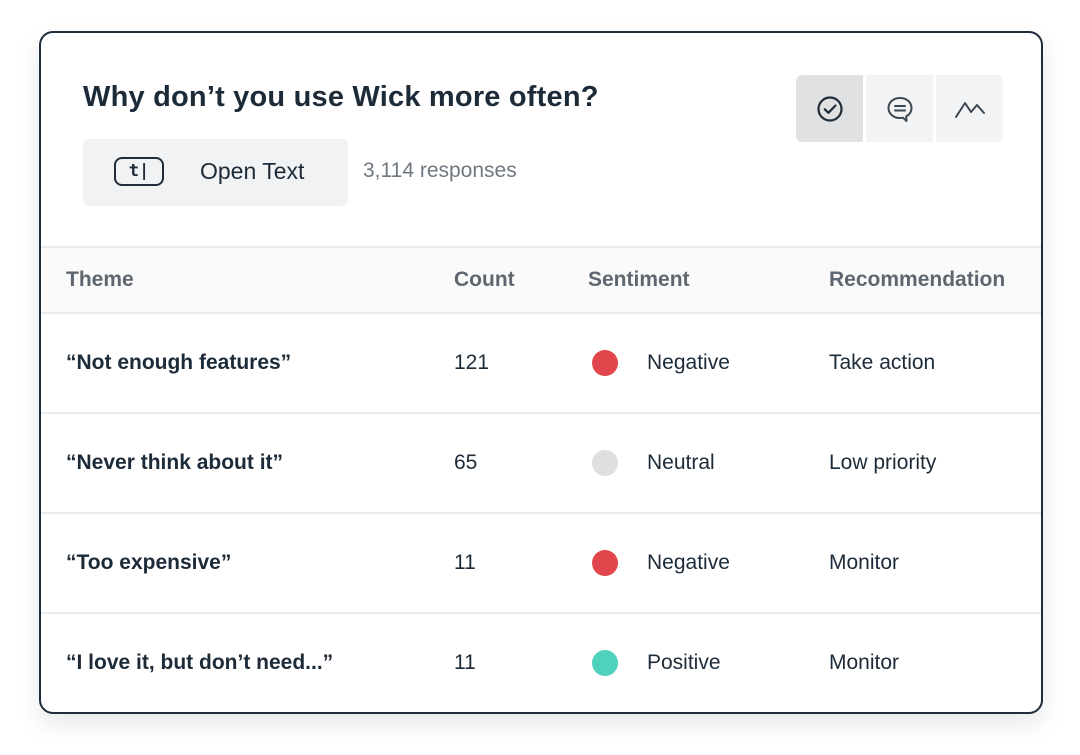 This screenshot has width=1080, height=755. What do you see at coordinates (139, 171) in the screenshot?
I see `text-cursor-icon: t|` at bounding box center [139, 171].